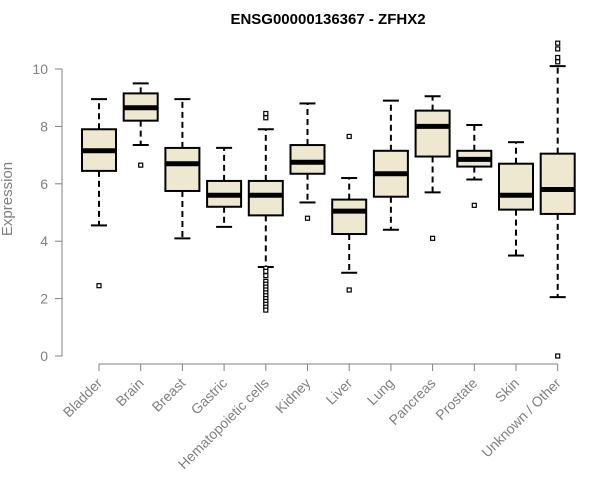  I want to click on x-tick-label-6: Liver, so click(339, 391).